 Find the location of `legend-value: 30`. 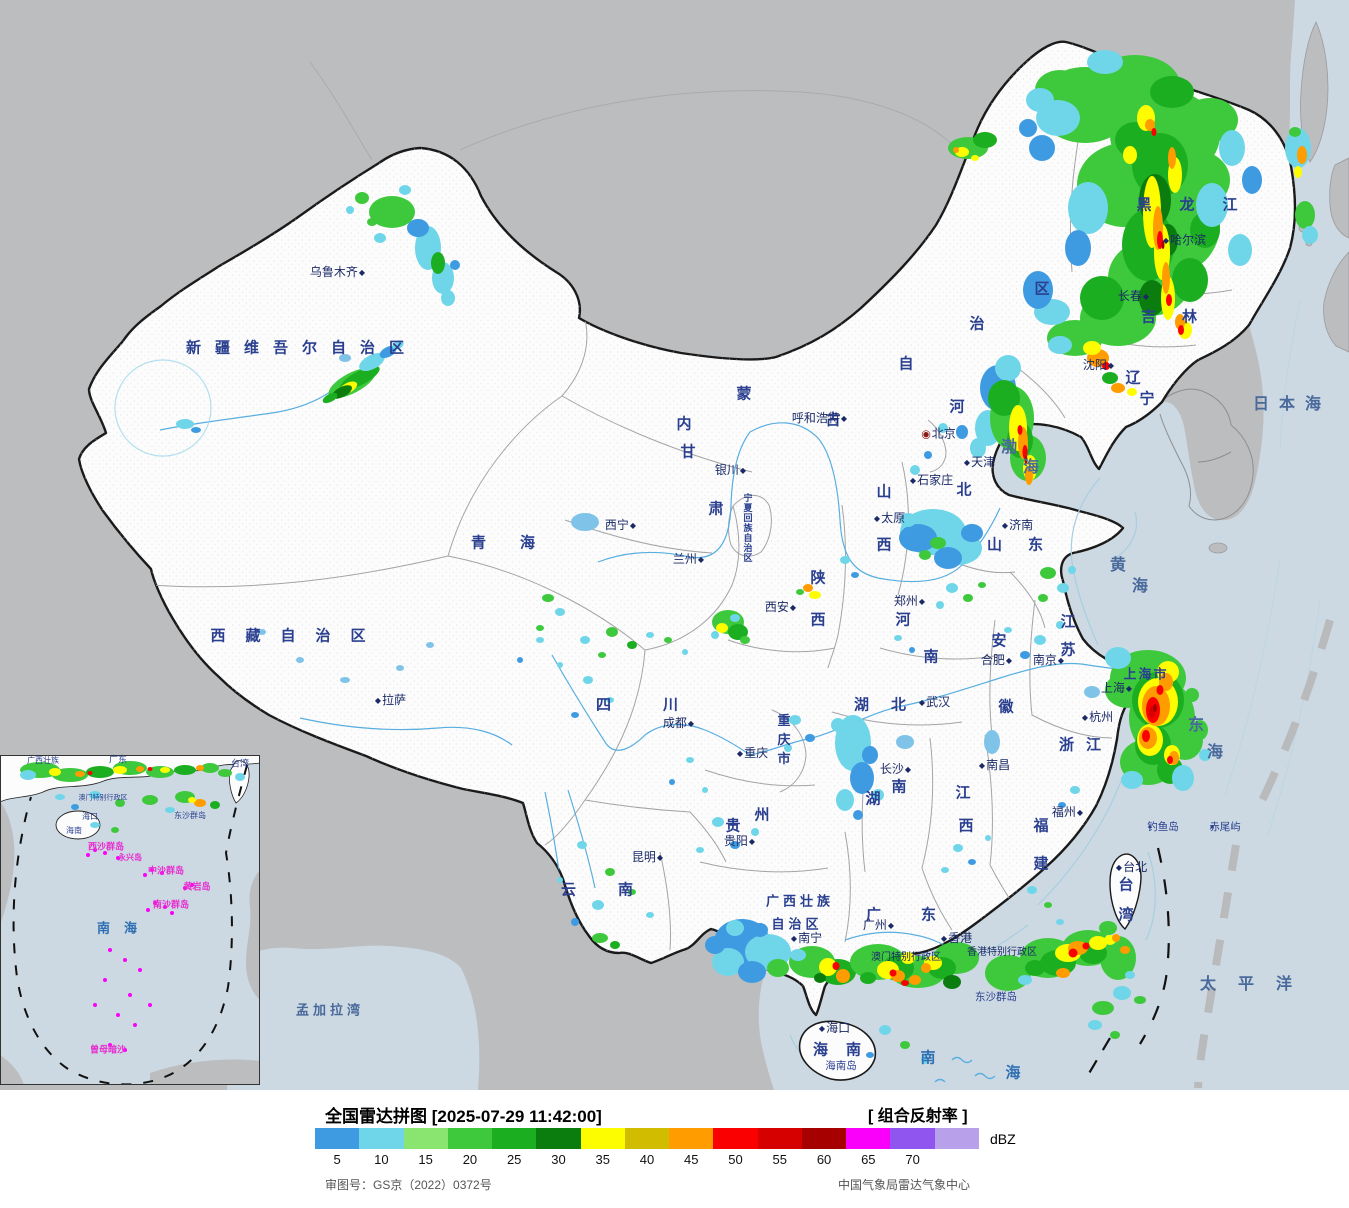

legend-value: 30 is located at coordinates (558, 1159).